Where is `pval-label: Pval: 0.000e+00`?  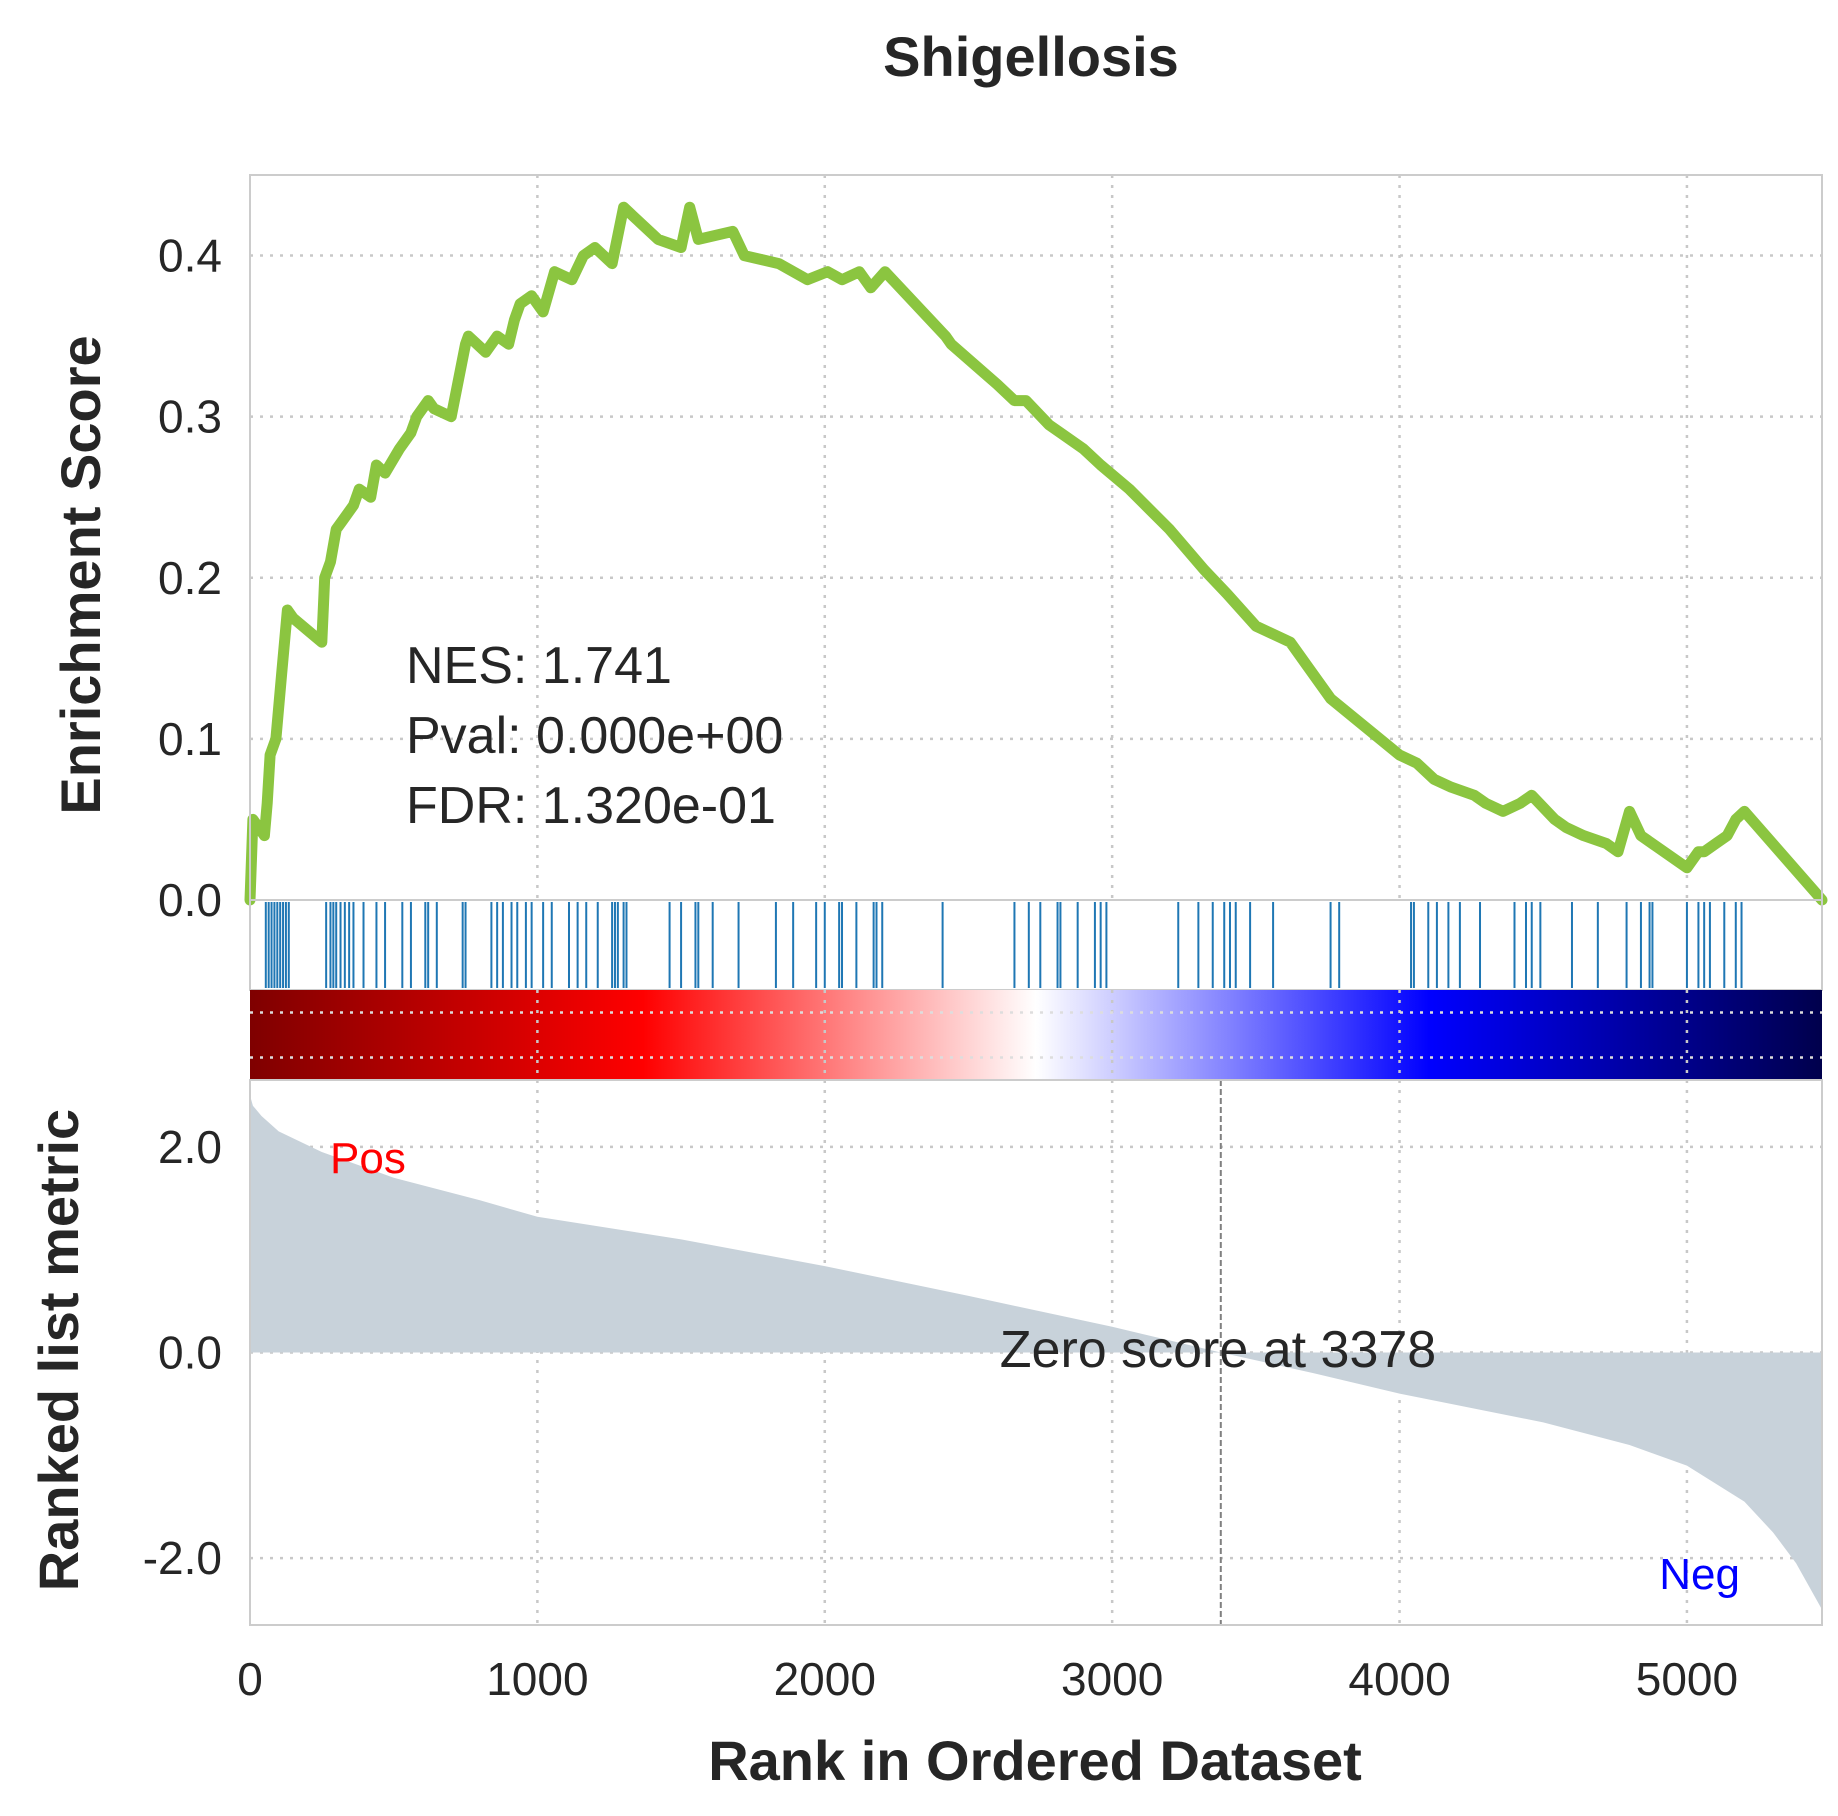
pval-label: Pval: 0.000e+00 is located at coordinates (594, 736).